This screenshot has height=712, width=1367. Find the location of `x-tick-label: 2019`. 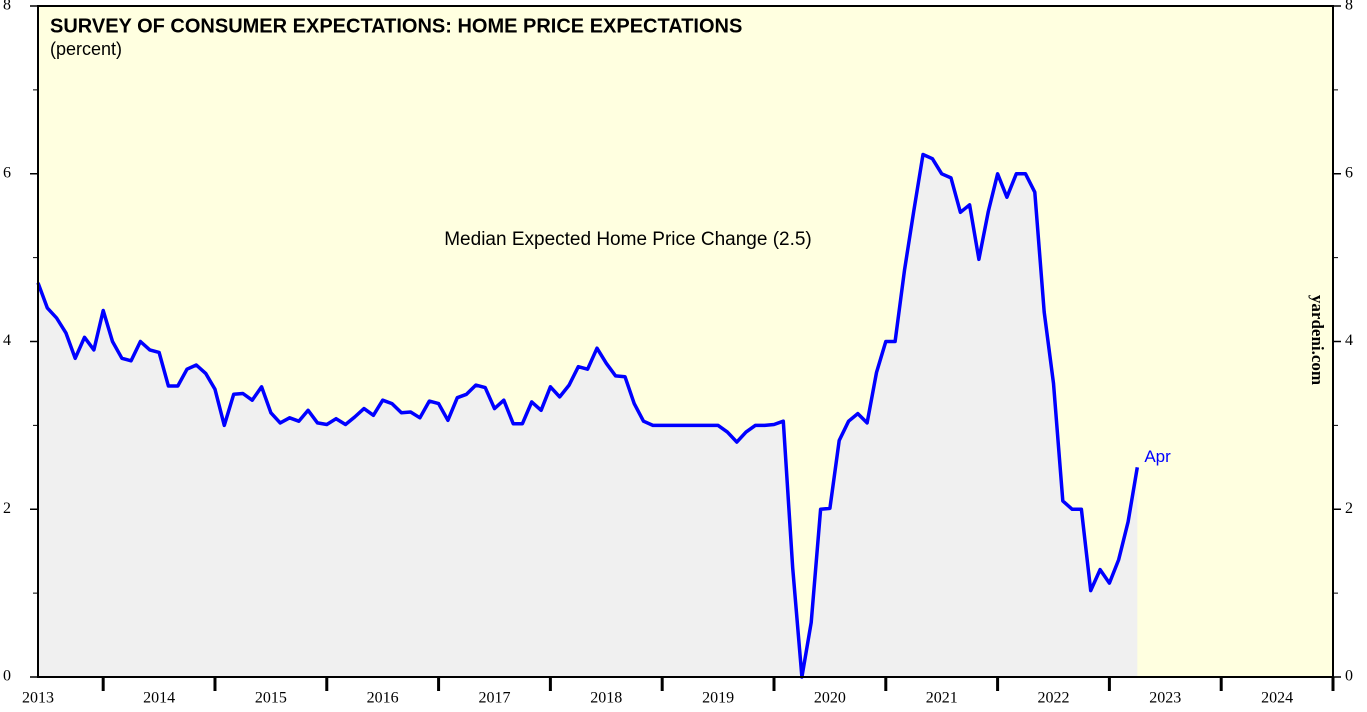

x-tick-label: 2019 is located at coordinates (718, 698).